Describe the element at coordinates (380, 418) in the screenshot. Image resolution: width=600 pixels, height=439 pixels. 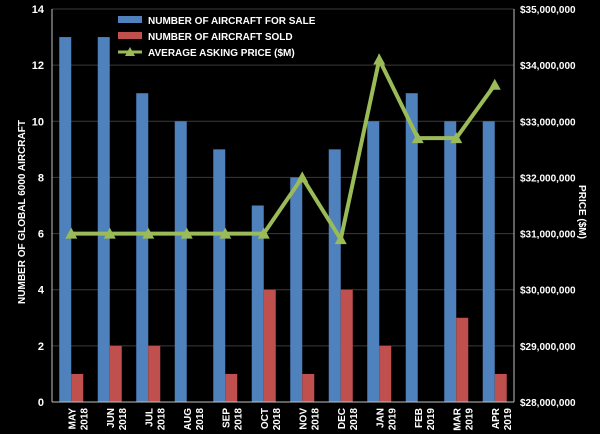
I see `x-tick-label-line: JAN` at that location.